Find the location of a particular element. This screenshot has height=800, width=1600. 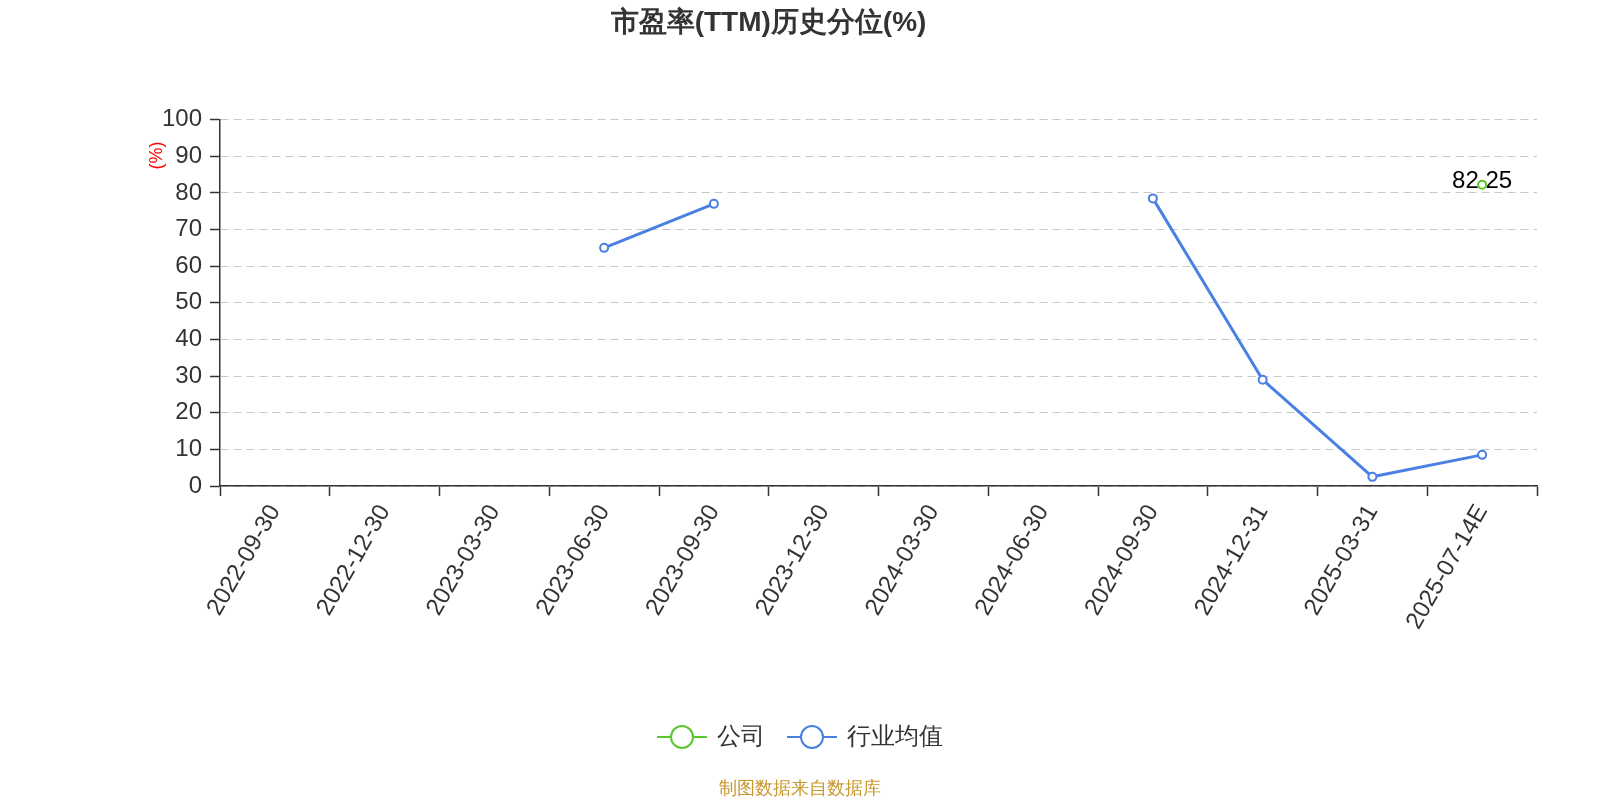

y-tick-label: 0 is located at coordinates (195, 484).